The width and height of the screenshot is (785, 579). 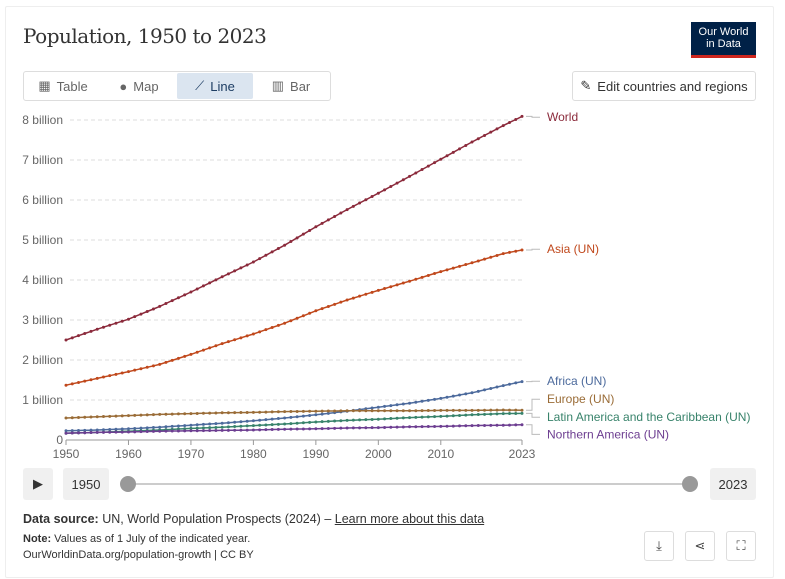 What do you see at coordinates (409, 519) in the screenshot?
I see `learn-more-link: Learn more about this data` at bounding box center [409, 519].